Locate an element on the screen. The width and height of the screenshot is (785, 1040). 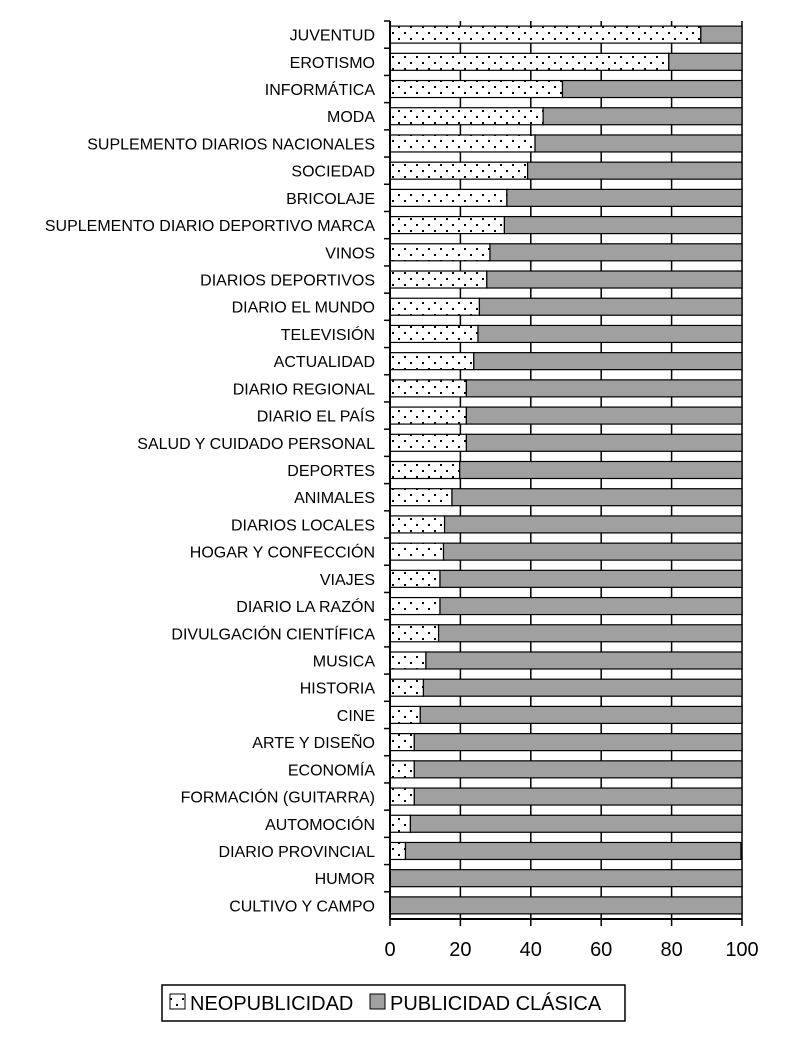
legend-label-neopublicidad: NEOPUBLICIDAD is located at coordinates (271, 1004).